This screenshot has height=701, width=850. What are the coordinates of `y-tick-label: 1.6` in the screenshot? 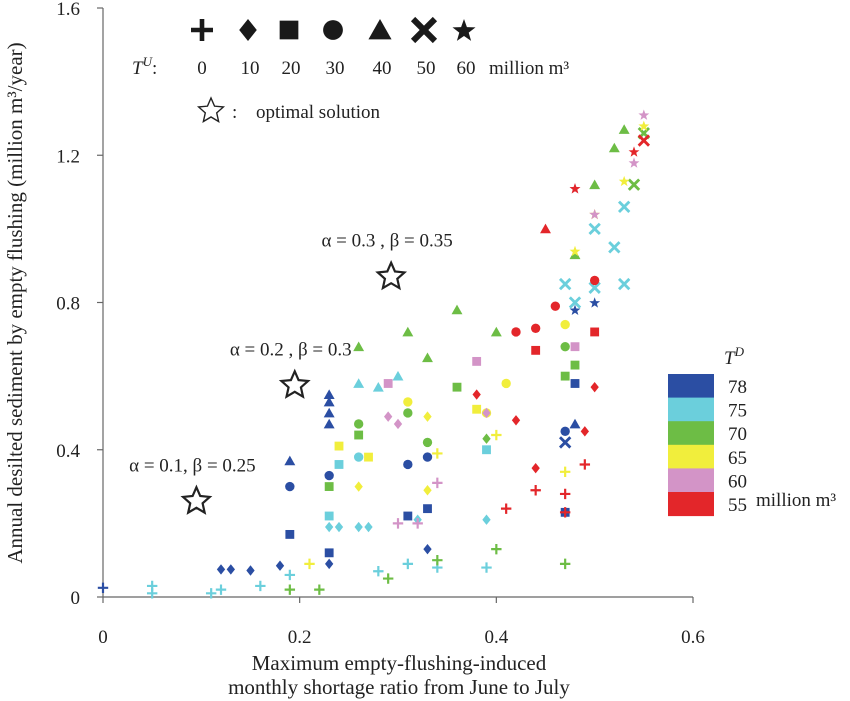 It's located at (68, 10).